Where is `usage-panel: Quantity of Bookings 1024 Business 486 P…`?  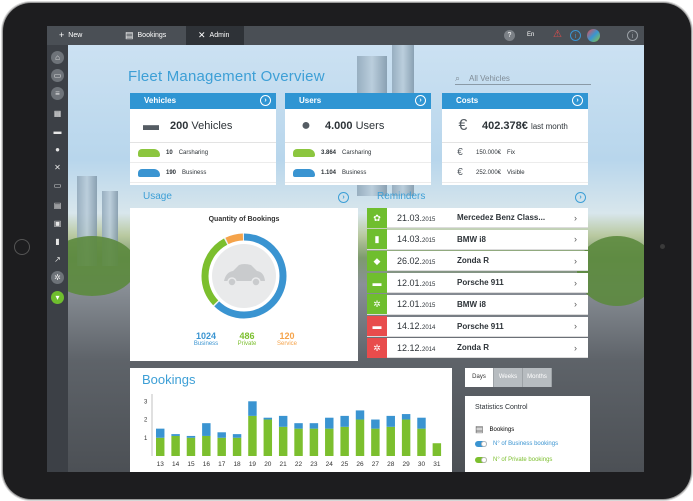
usage-panel: Quantity of Bookings 1024 Business 486 P… is located at coordinates (244, 284).